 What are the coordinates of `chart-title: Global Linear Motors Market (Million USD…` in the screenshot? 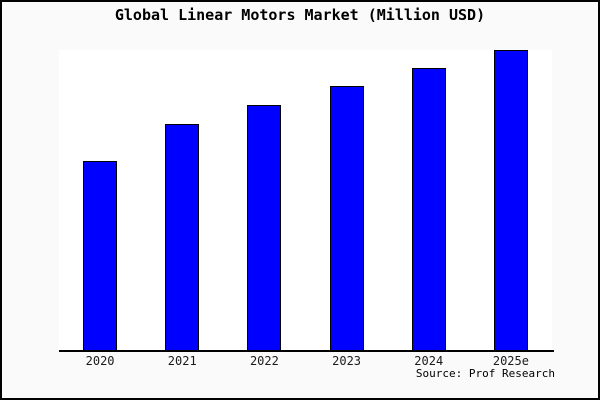 It's located at (300, 15).